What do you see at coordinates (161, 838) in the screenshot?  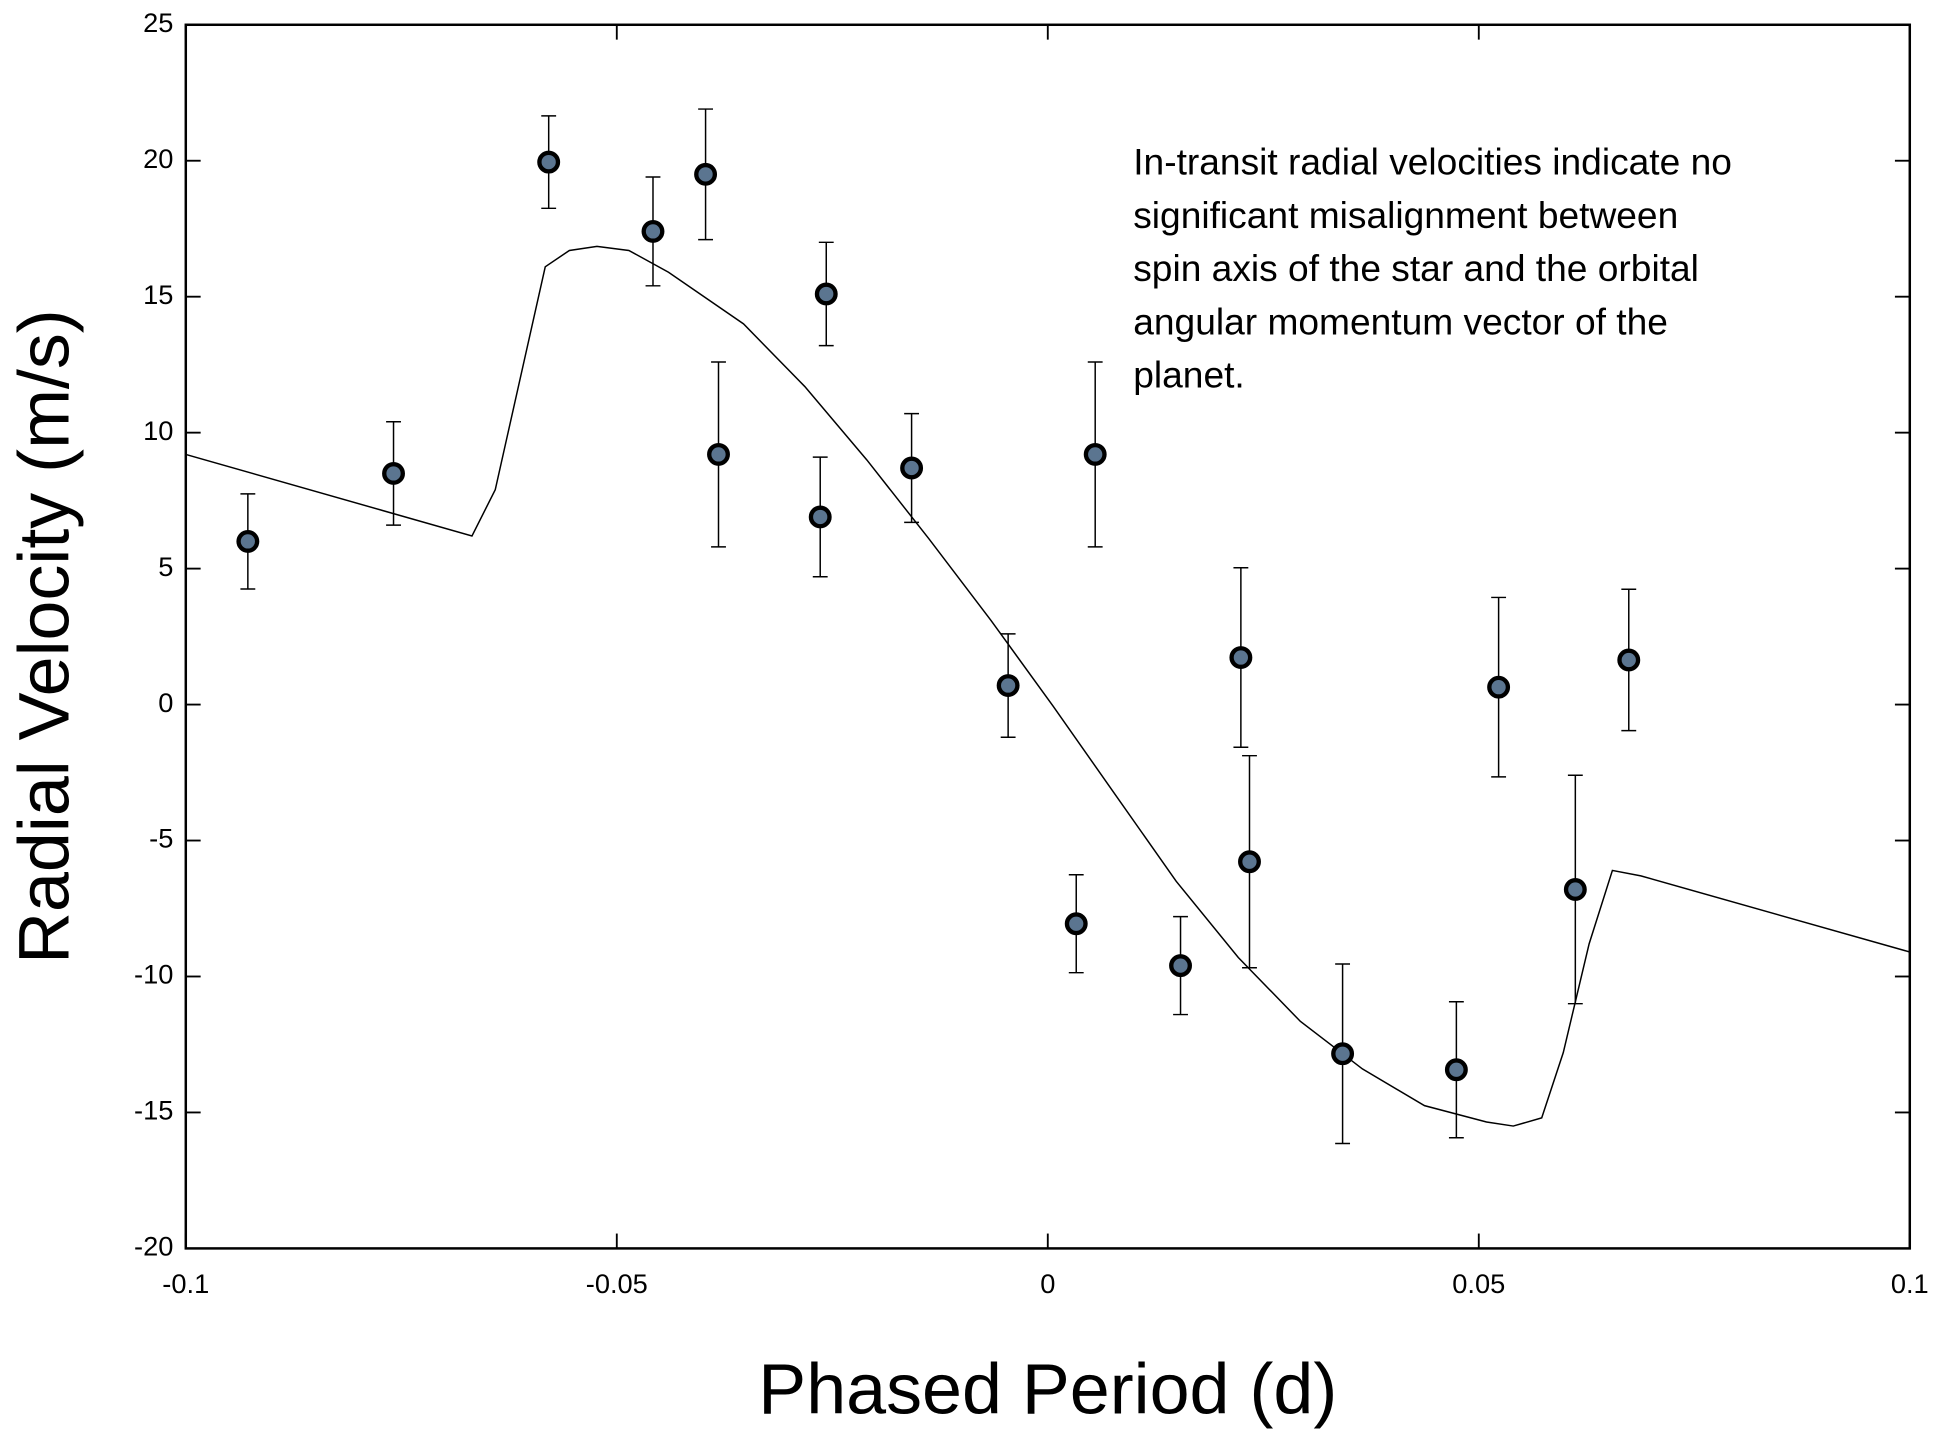 I see `y-tick-label: -5` at bounding box center [161, 838].